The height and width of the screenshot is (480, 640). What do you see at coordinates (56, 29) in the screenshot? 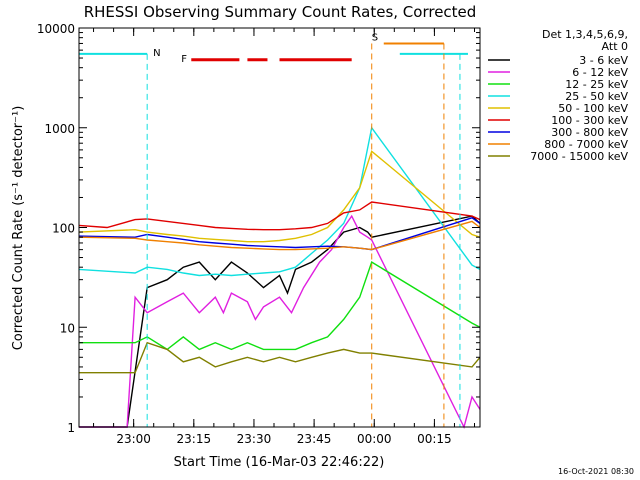
I see `y-tick-label: 10000` at bounding box center [56, 29].